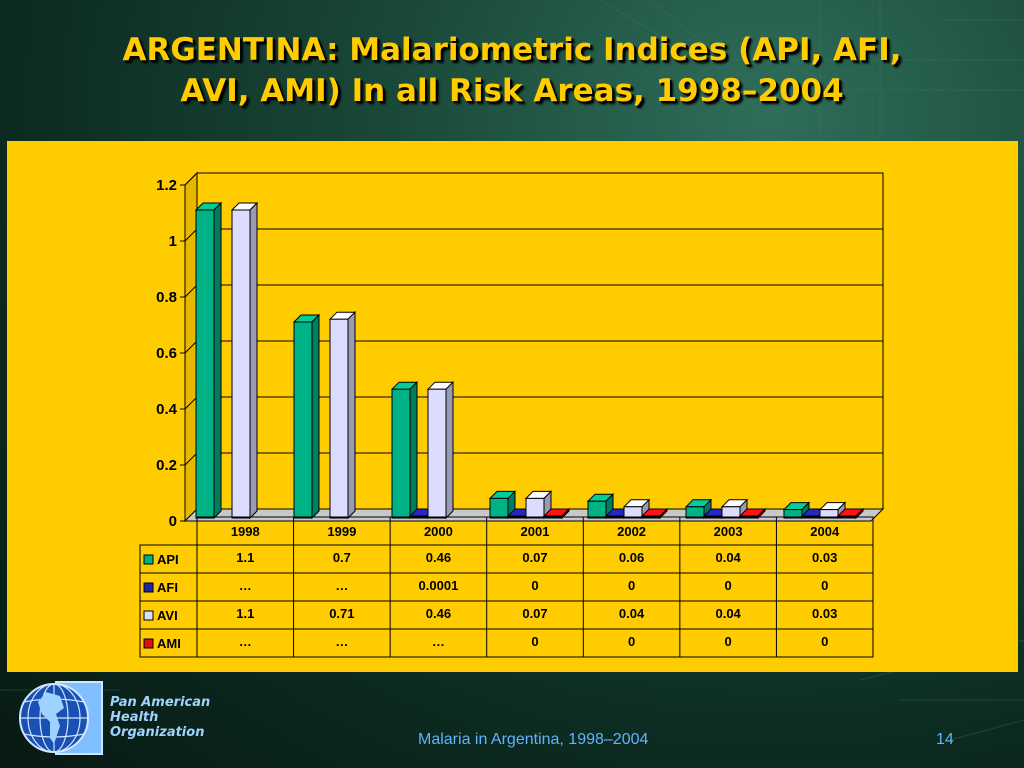  What do you see at coordinates (512, 91) in the screenshot?
I see `title-line-2: AVI, AMI) In all Risk Areas, 1998–2004` at bounding box center [512, 91].